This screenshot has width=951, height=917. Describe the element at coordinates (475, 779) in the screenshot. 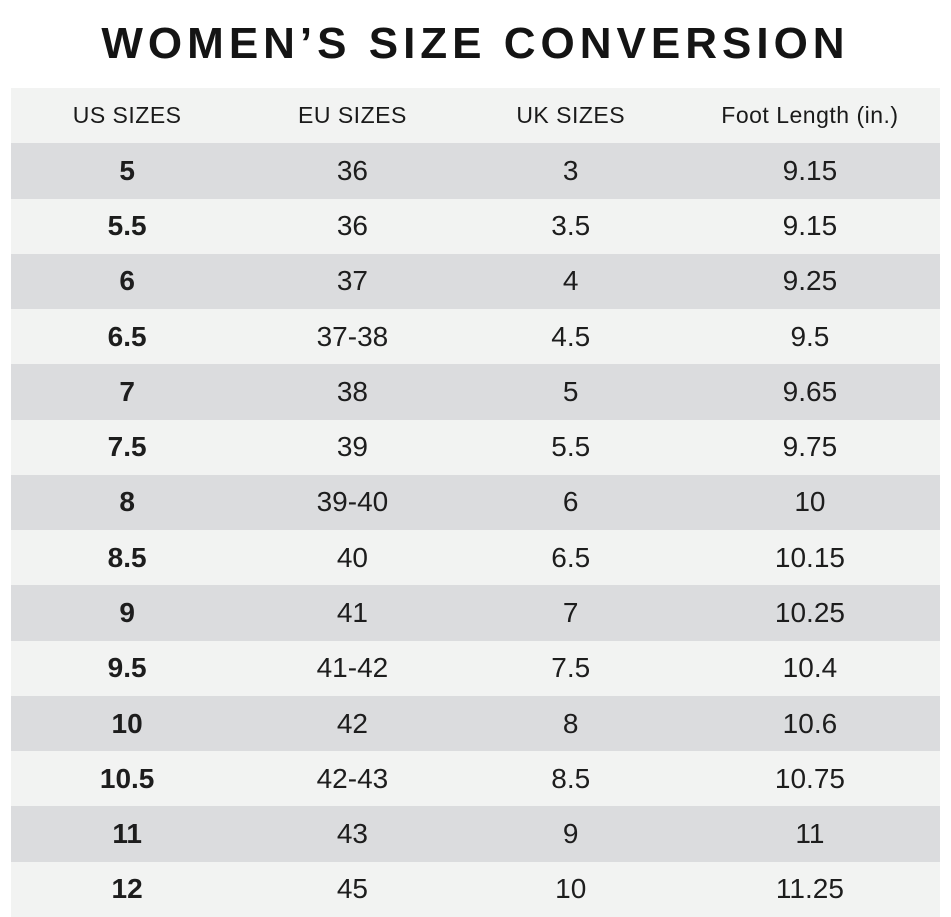

I see `table-row: 10.5 42-43 8.5 10.75` at that location.